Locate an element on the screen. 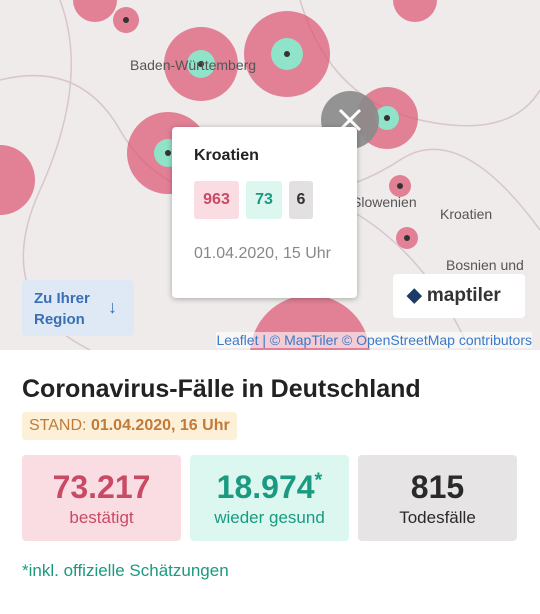  stand-badge: STAND: 01.04.2020, 16 Uhr is located at coordinates (129, 426).